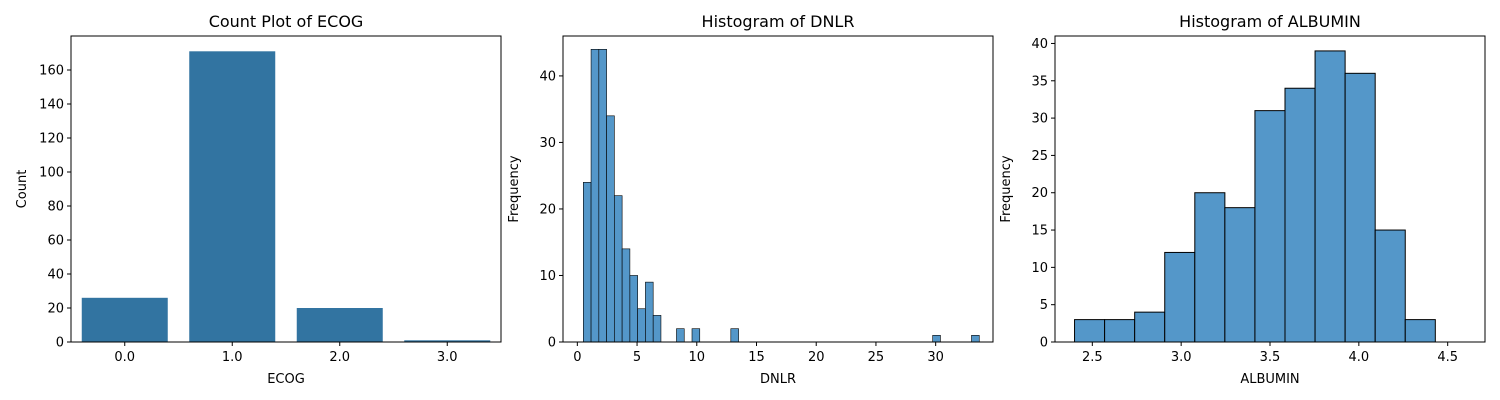 The width and height of the screenshot is (1500, 400). What do you see at coordinates (1039, 81) in the screenshot?
I see `y-tick-label: 35` at bounding box center [1039, 81].